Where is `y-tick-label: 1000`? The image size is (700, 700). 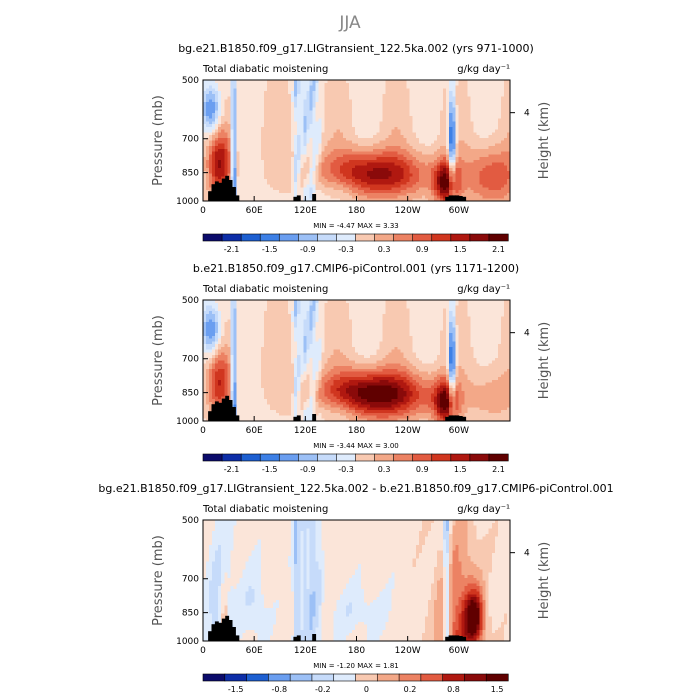 y-tick-label: 1000 is located at coordinates (187, 202).